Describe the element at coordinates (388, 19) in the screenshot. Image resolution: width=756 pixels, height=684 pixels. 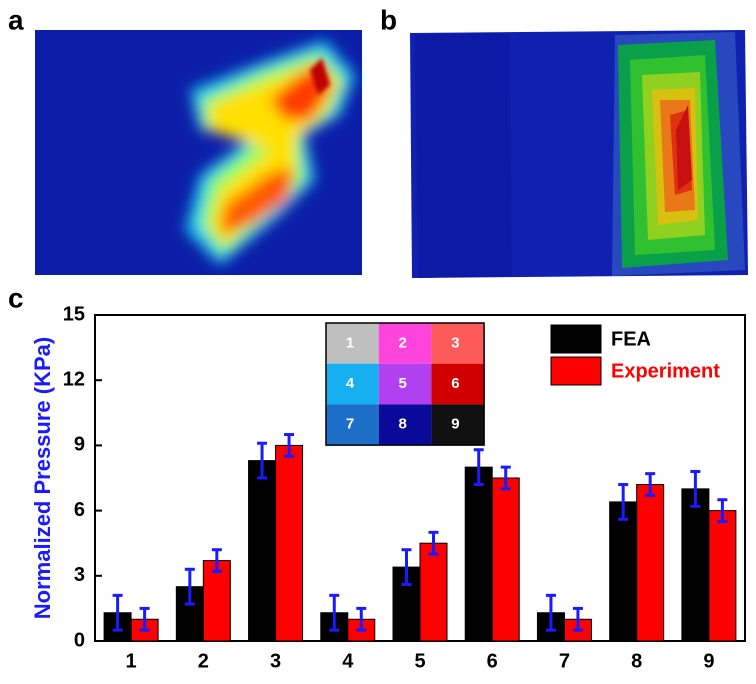
I see `panel-label: b` at that location.